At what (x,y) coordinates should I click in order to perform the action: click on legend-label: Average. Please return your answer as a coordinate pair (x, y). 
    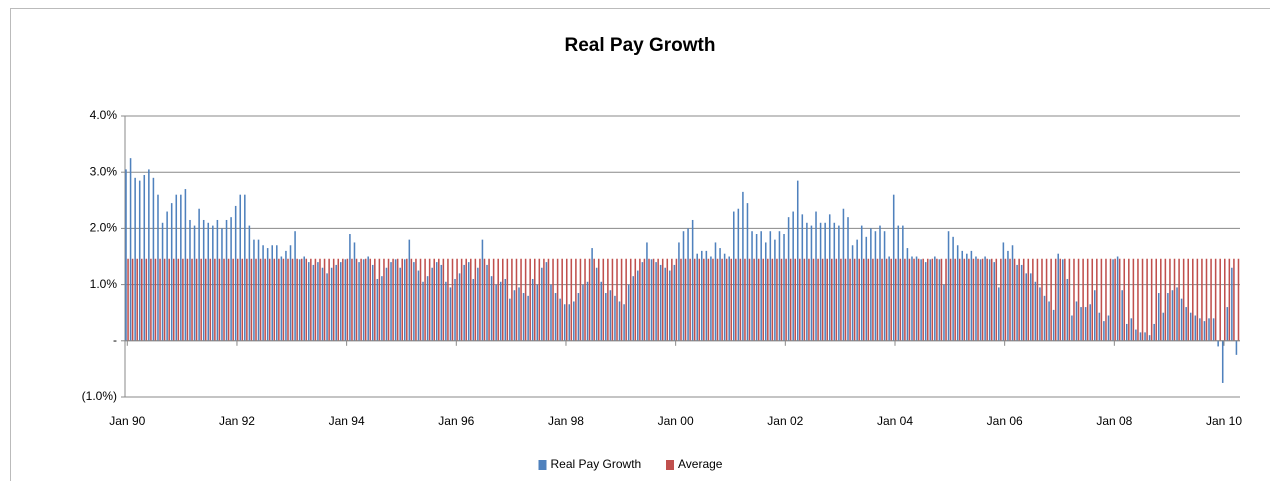
    Looking at the image, I should click on (700, 464).